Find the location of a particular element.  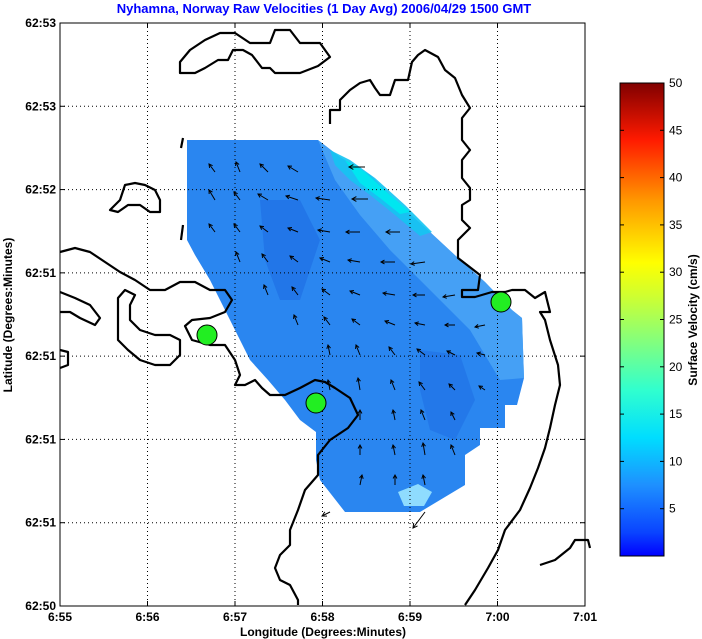

velocity-field-fast-core is located at coordinates (377, 187).